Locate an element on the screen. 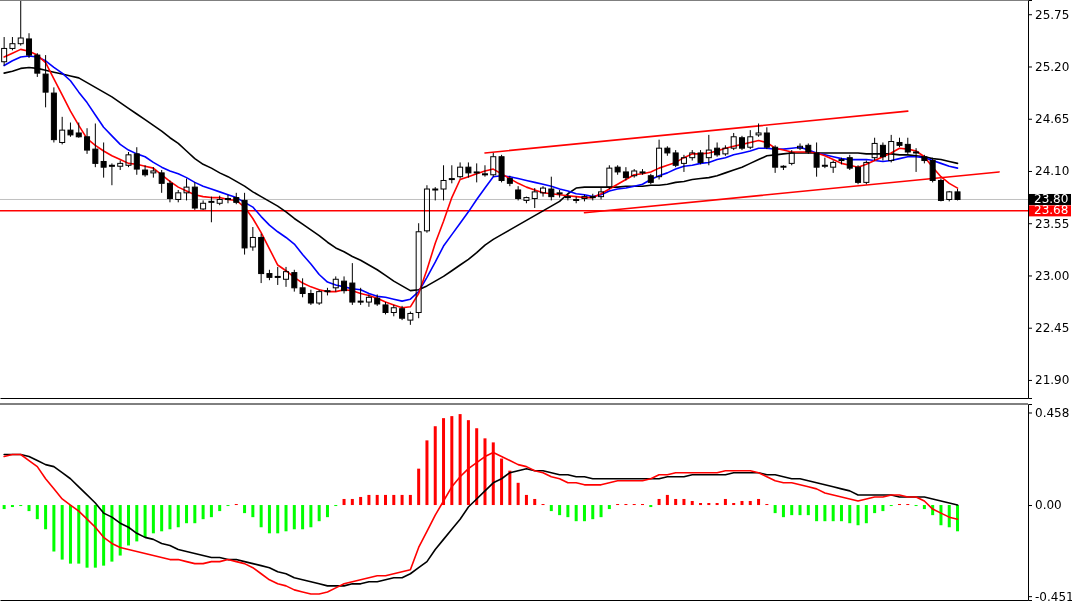  y-tick-label: 25.75 is located at coordinates (1052, 14).